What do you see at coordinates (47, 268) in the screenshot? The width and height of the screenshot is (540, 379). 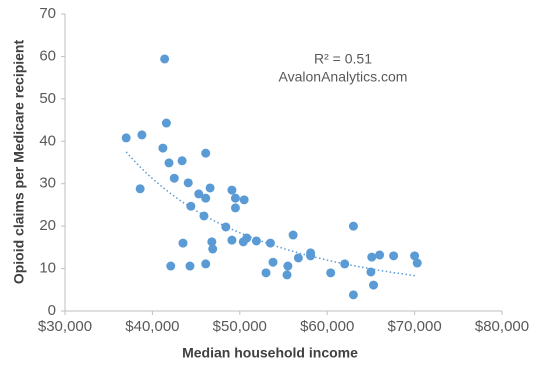 I see `y-tick-label: 10` at bounding box center [47, 268].